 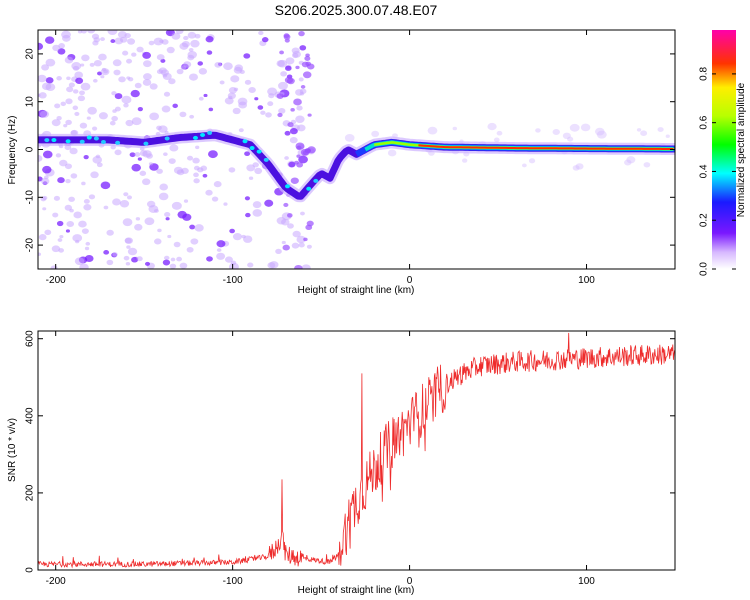 I want to click on spectrogram-xtick-label: -100, so click(x=233, y=280).